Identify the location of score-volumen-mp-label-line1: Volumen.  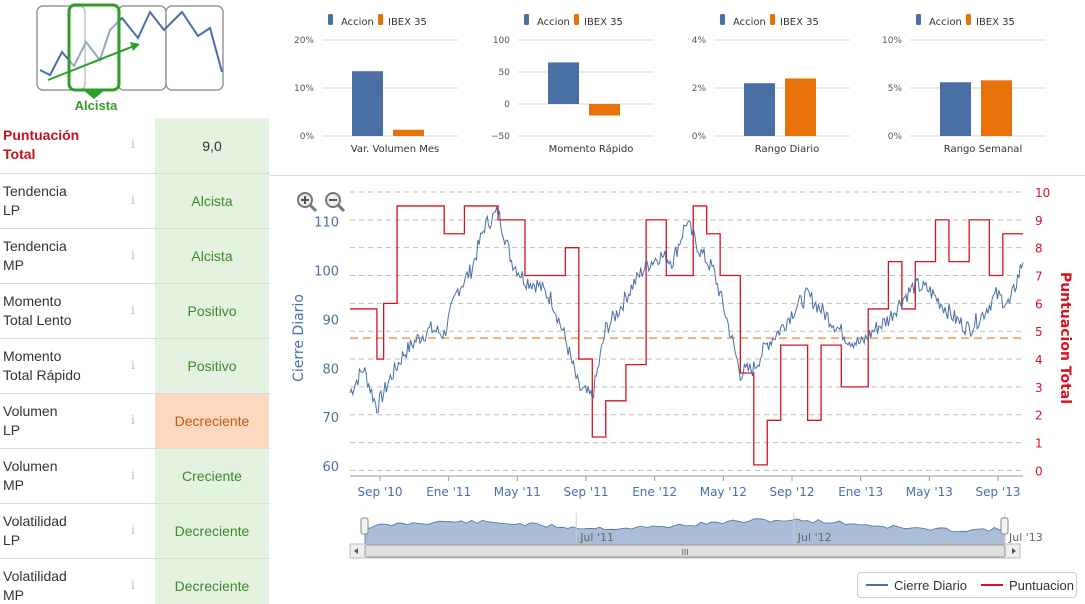
(30, 466).